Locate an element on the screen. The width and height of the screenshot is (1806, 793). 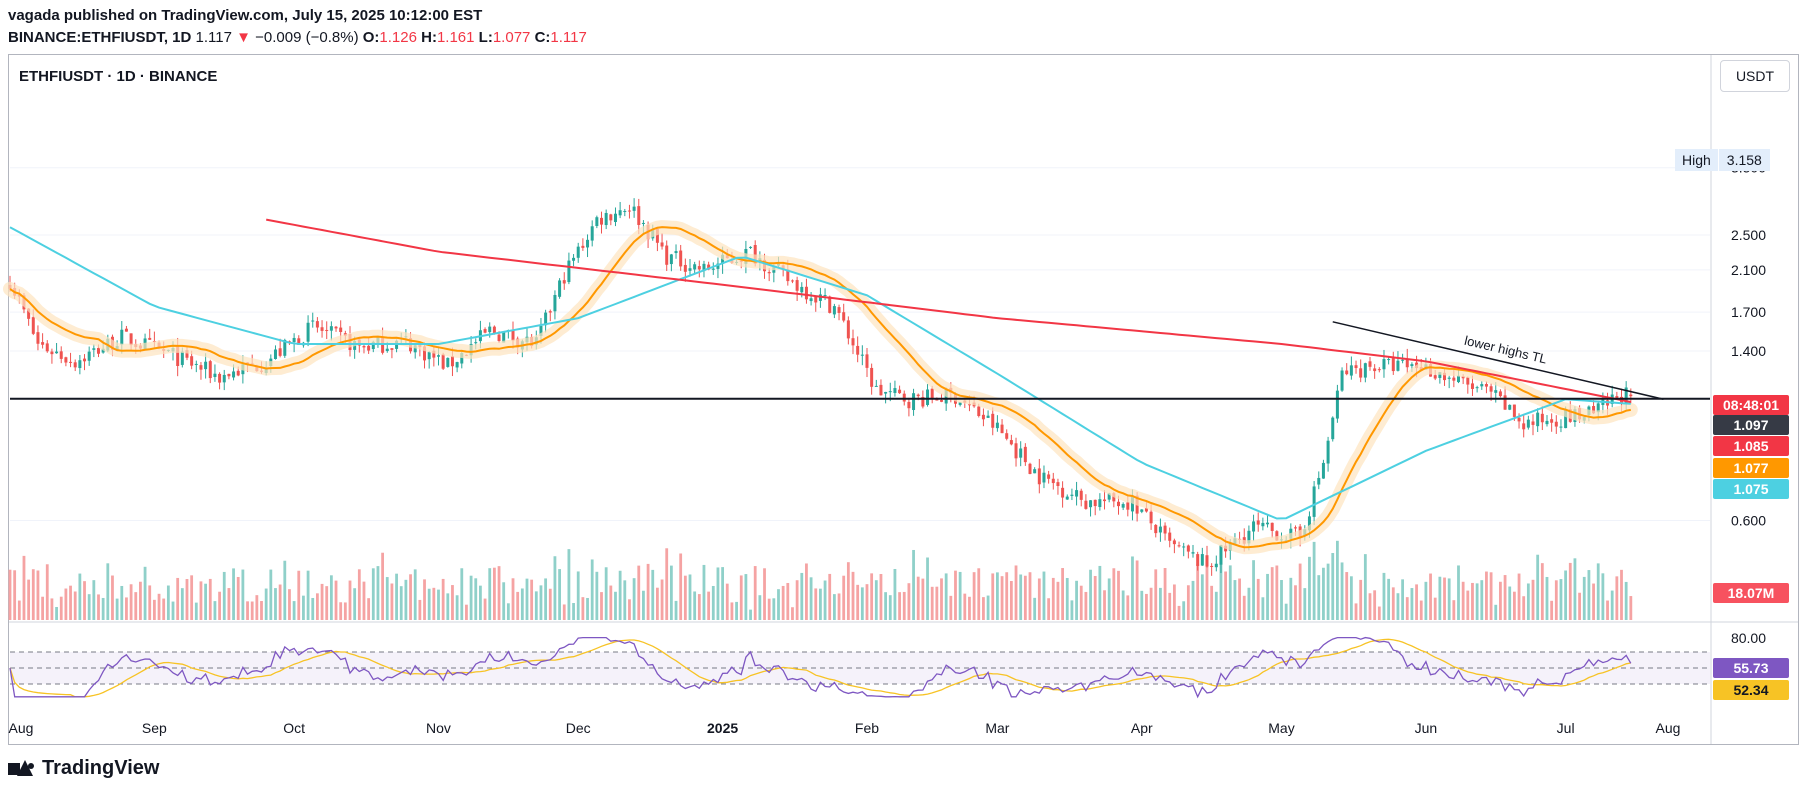
time-axis-tick-label: Nov is located at coordinates (438, 728).